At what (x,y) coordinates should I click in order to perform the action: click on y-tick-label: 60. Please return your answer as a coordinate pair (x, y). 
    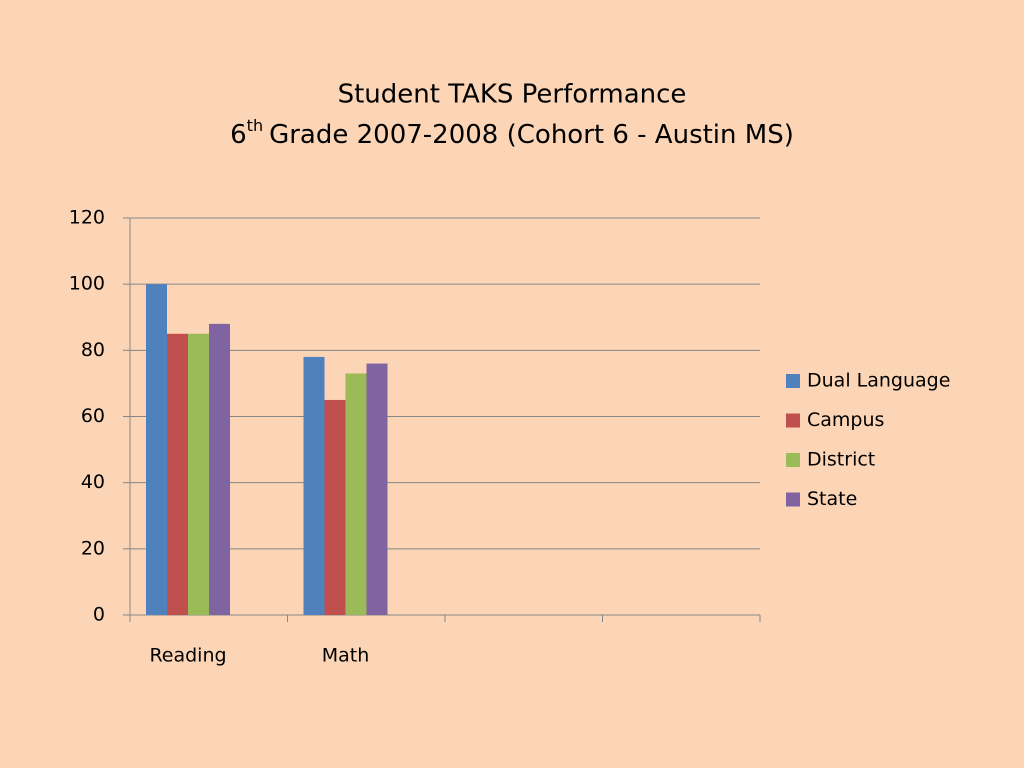
    Looking at the image, I should click on (93, 416).